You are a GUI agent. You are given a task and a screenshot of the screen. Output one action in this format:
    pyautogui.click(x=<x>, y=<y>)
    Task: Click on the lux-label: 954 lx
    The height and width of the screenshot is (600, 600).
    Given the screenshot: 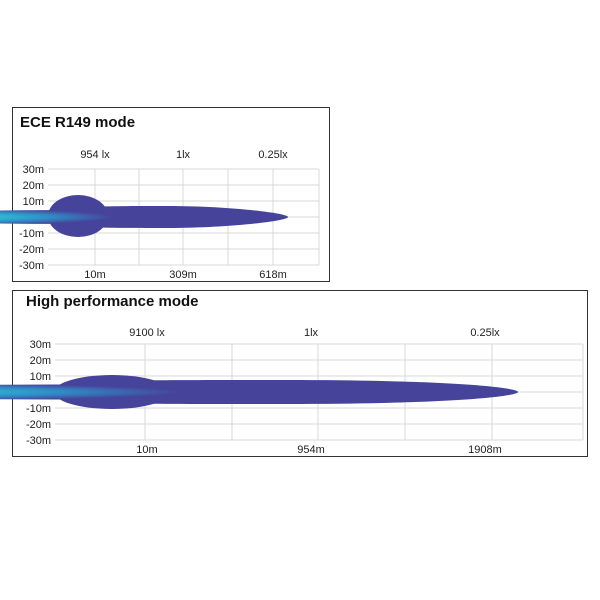 What is the action you would take?
    pyautogui.click(x=95, y=155)
    